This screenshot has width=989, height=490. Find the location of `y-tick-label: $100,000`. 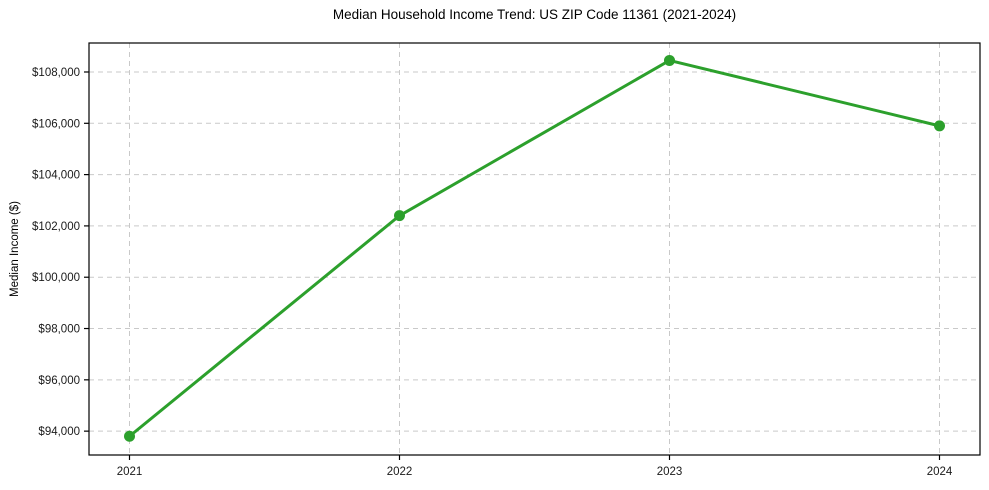

y-tick-label: $100,000 is located at coordinates (56, 278).